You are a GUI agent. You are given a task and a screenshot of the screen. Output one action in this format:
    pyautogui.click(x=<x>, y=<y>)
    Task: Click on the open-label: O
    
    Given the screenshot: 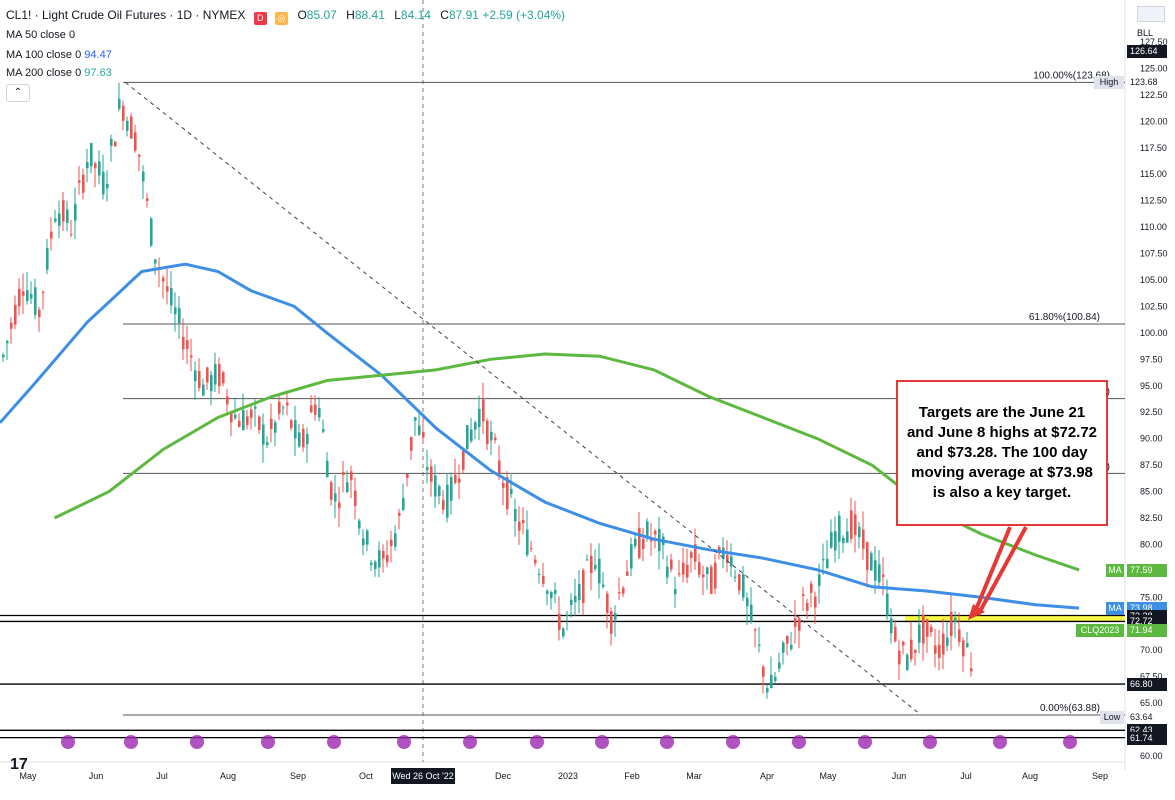 What is the action you would take?
    pyautogui.click(x=302, y=15)
    